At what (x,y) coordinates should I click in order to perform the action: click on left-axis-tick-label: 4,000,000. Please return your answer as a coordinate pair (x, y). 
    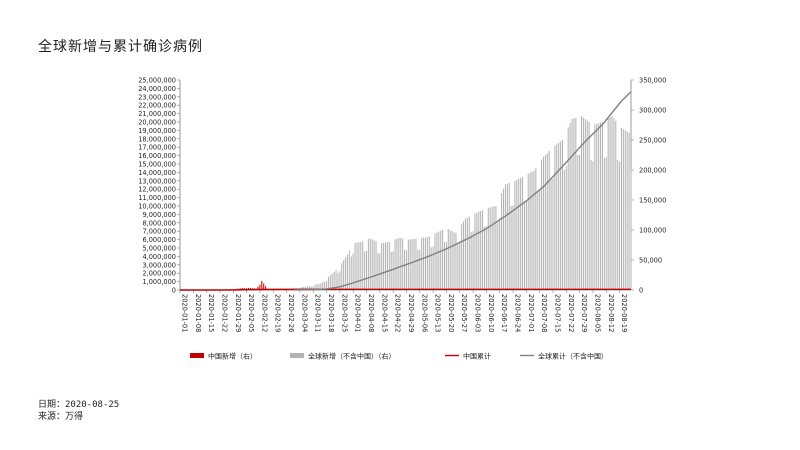
    Looking at the image, I should click on (159, 257).